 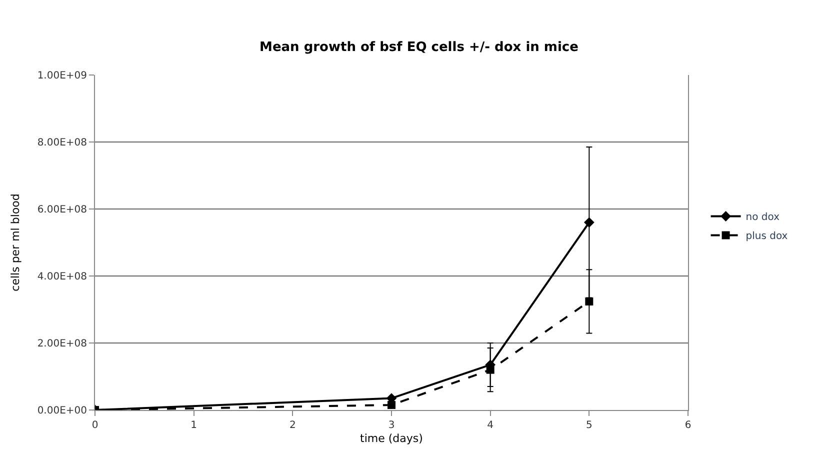 I want to click on x-tick-label: 2, so click(x=292, y=425).